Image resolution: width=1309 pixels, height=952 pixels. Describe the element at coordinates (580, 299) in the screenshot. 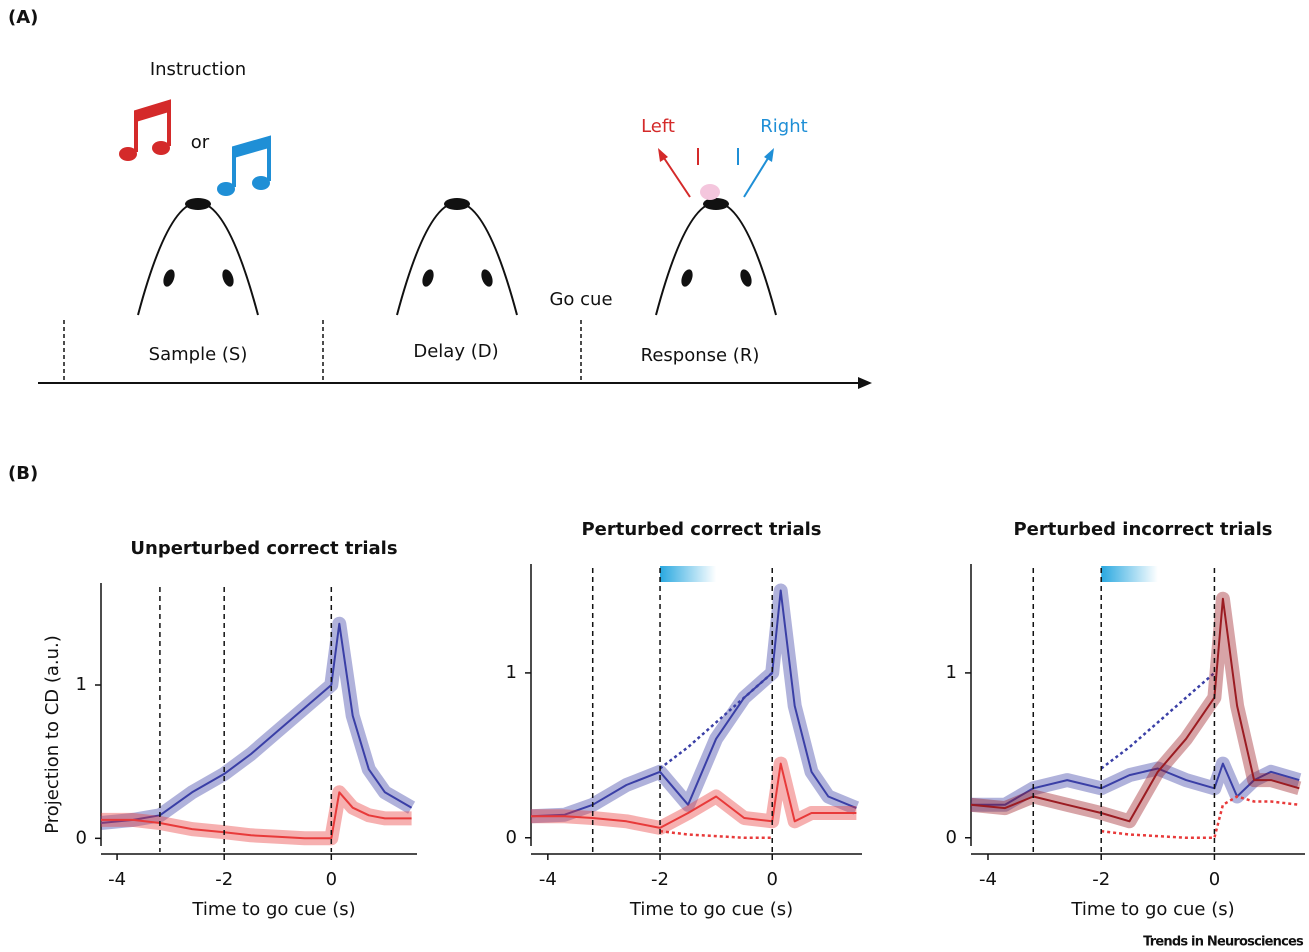

I see `go-cue-label: Go cue` at that location.